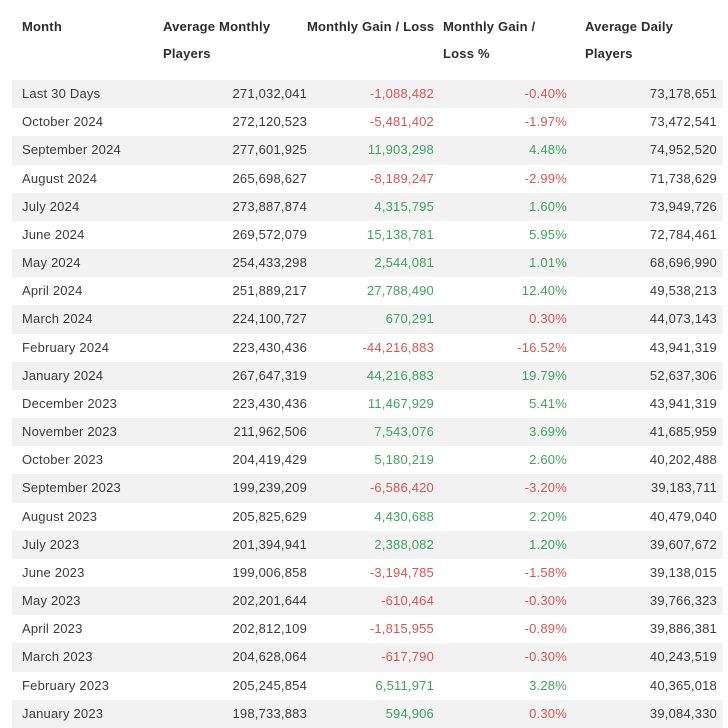 The height and width of the screenshot is (728, 728). I want to click on monthly-gain-loss-cell: 2,388,082, so click(372, 544).